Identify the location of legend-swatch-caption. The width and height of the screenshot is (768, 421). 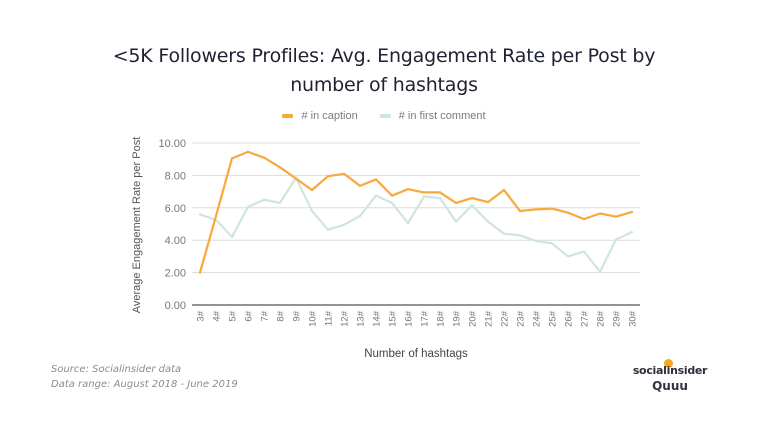
(288, 116).